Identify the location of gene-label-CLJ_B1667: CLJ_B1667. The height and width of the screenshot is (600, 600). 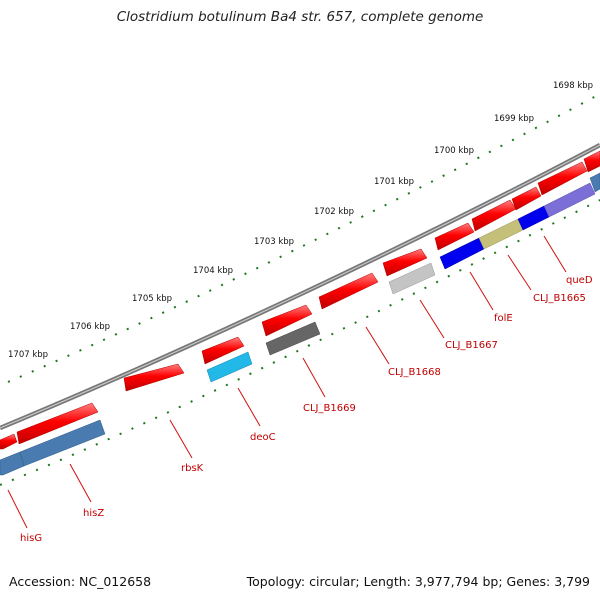
(471, 345).